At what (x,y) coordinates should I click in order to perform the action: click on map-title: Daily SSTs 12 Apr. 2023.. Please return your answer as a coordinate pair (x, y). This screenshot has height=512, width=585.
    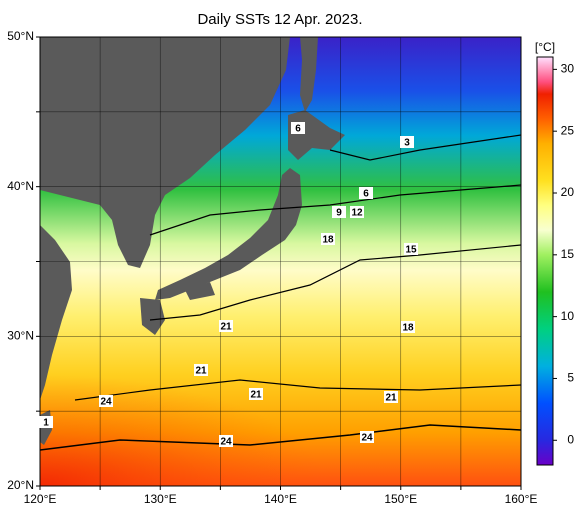
    Looking at the image, I should click on (279, 19).